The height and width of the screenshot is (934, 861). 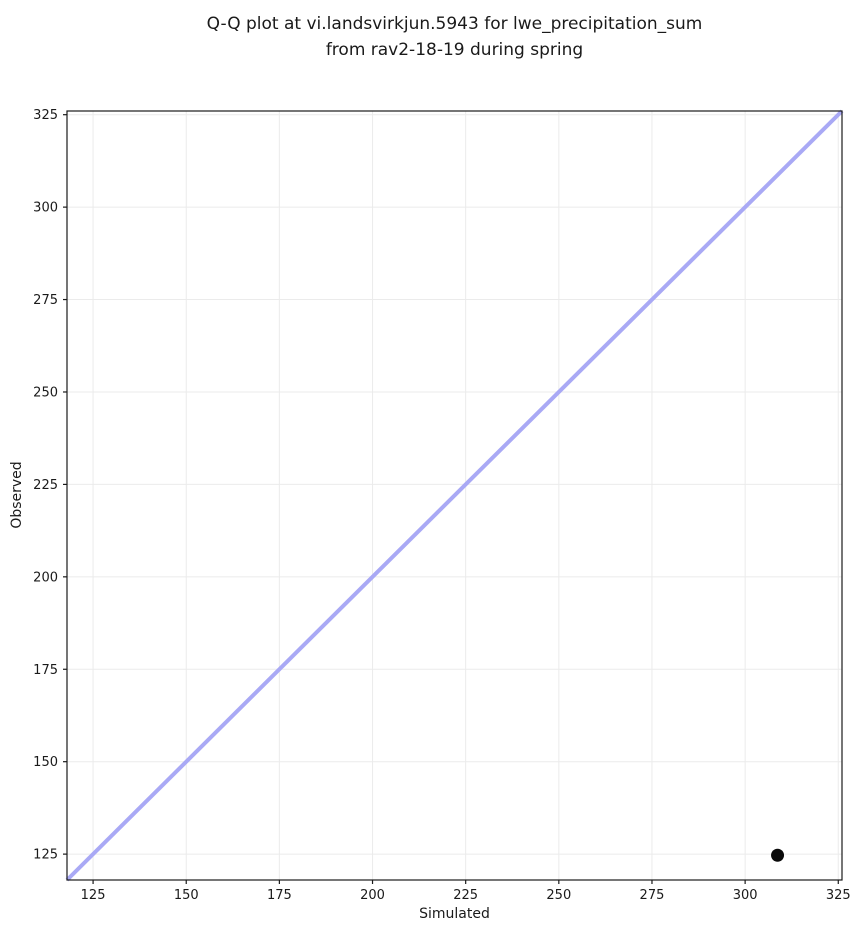 I want to click on y-tick-label: 150, so click(x=45, y=762).